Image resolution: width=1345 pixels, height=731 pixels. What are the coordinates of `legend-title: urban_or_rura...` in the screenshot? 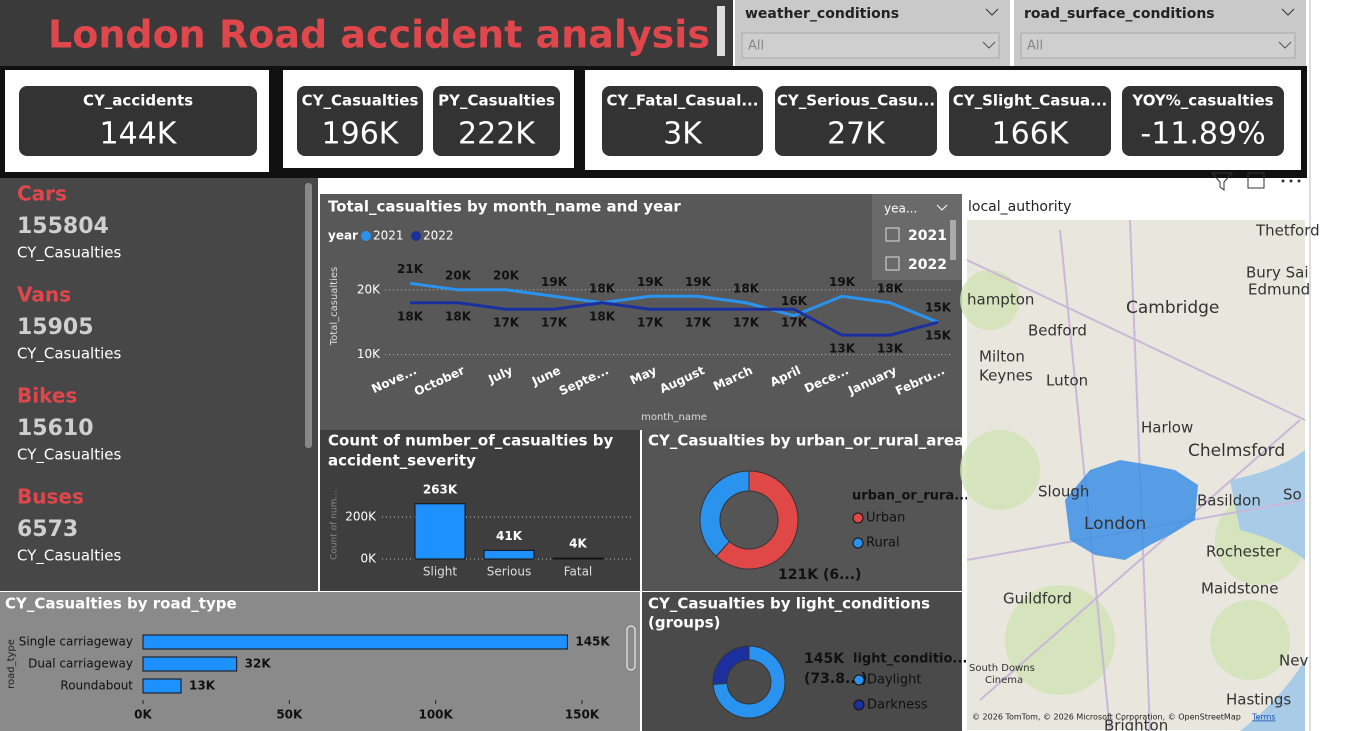 It's located at (910, 496).